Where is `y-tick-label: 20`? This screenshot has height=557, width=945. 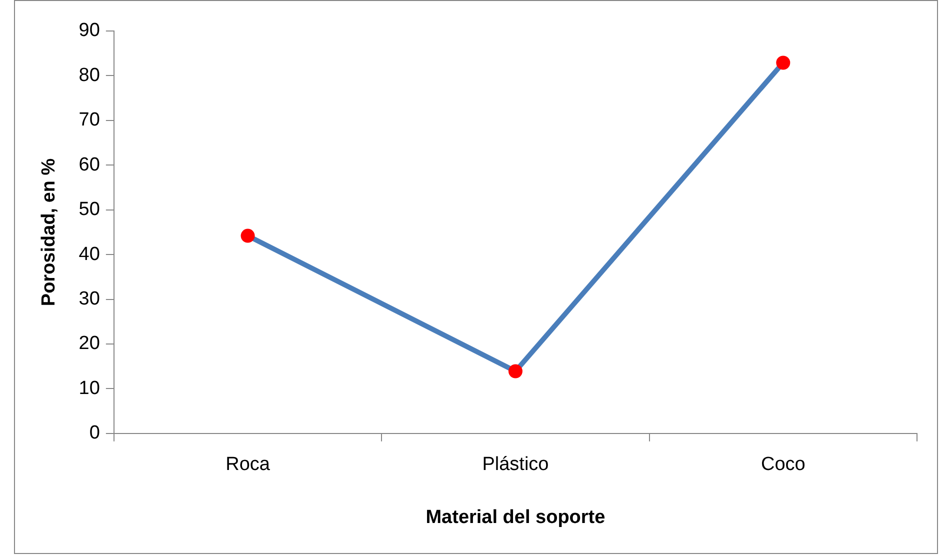
y-tick-label: 20 is located at coordinates (89, 343).